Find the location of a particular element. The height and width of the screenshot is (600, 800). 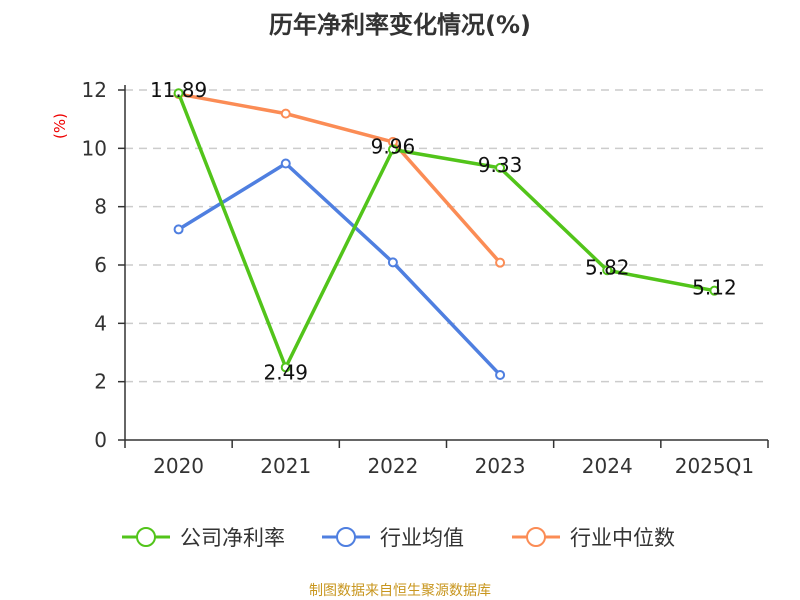

x-tick-label: 2023 is located at coordinates (500, 466).